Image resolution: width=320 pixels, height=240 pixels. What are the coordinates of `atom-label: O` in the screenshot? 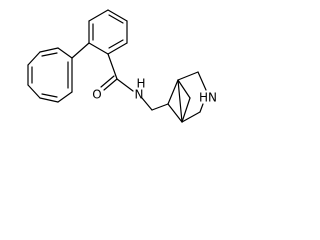 It's located at (96, 95).